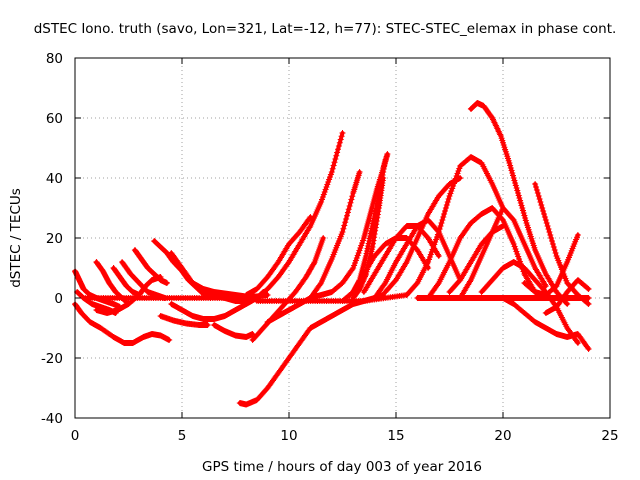  I want to click on y-tick-label: -40, so click(52, 419).